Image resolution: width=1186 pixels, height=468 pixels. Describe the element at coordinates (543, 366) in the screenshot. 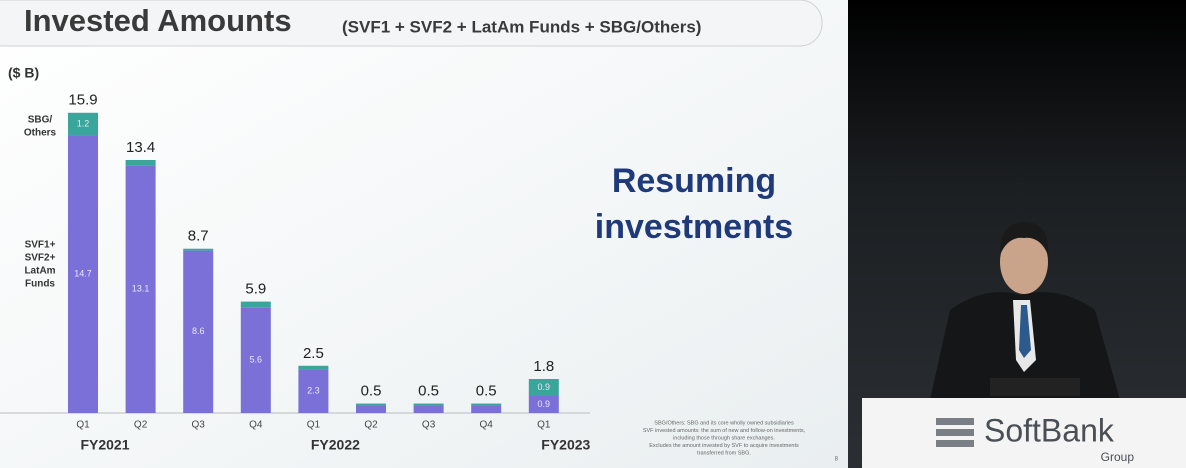

I see `total-label: 1.8` at that location.